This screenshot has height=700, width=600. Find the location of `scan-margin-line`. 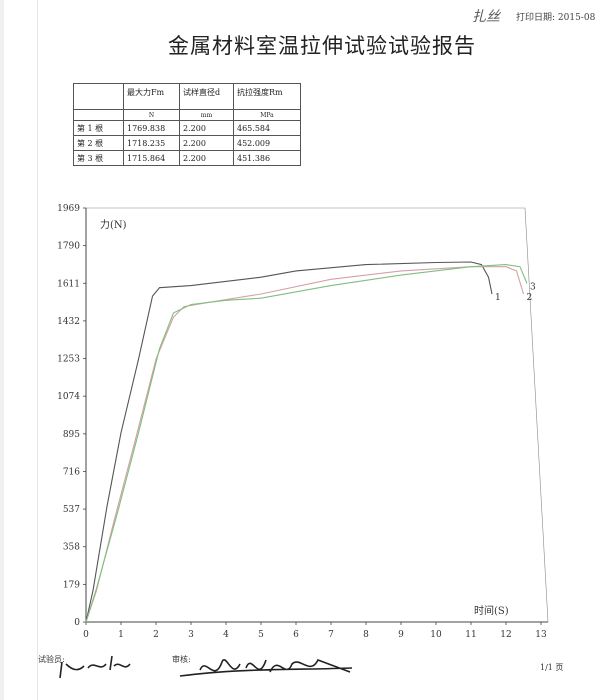

scan-margin-line is located at coordinates (37, 350).